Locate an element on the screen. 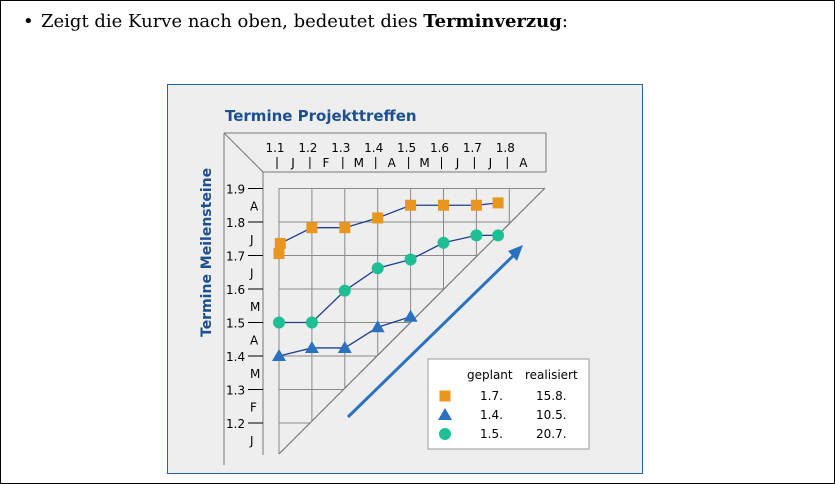 This screenshot has width=835, height=484. emphasis-text: Terminverzug is located at coordinates (492, 21).